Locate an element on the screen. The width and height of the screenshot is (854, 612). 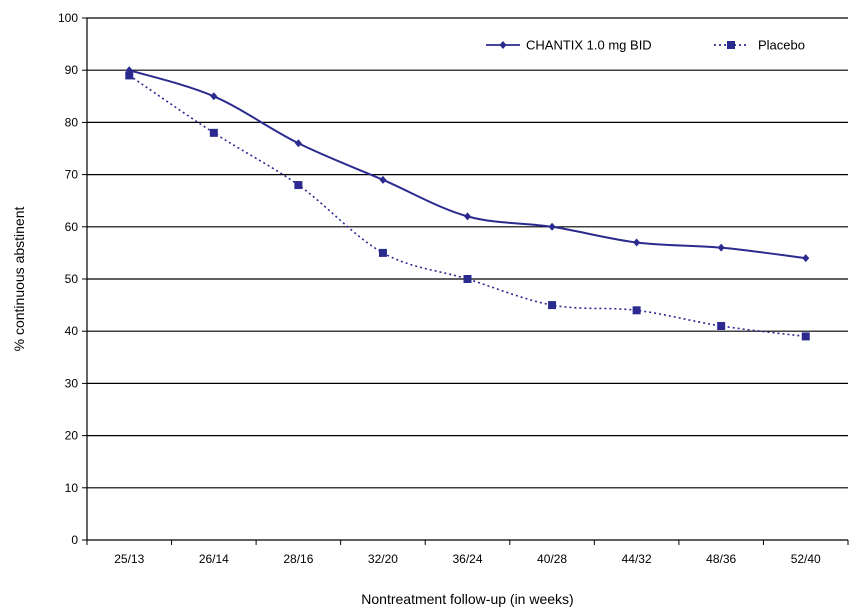
x-tick-label: 44/32 is located at coordinates (637, 559).